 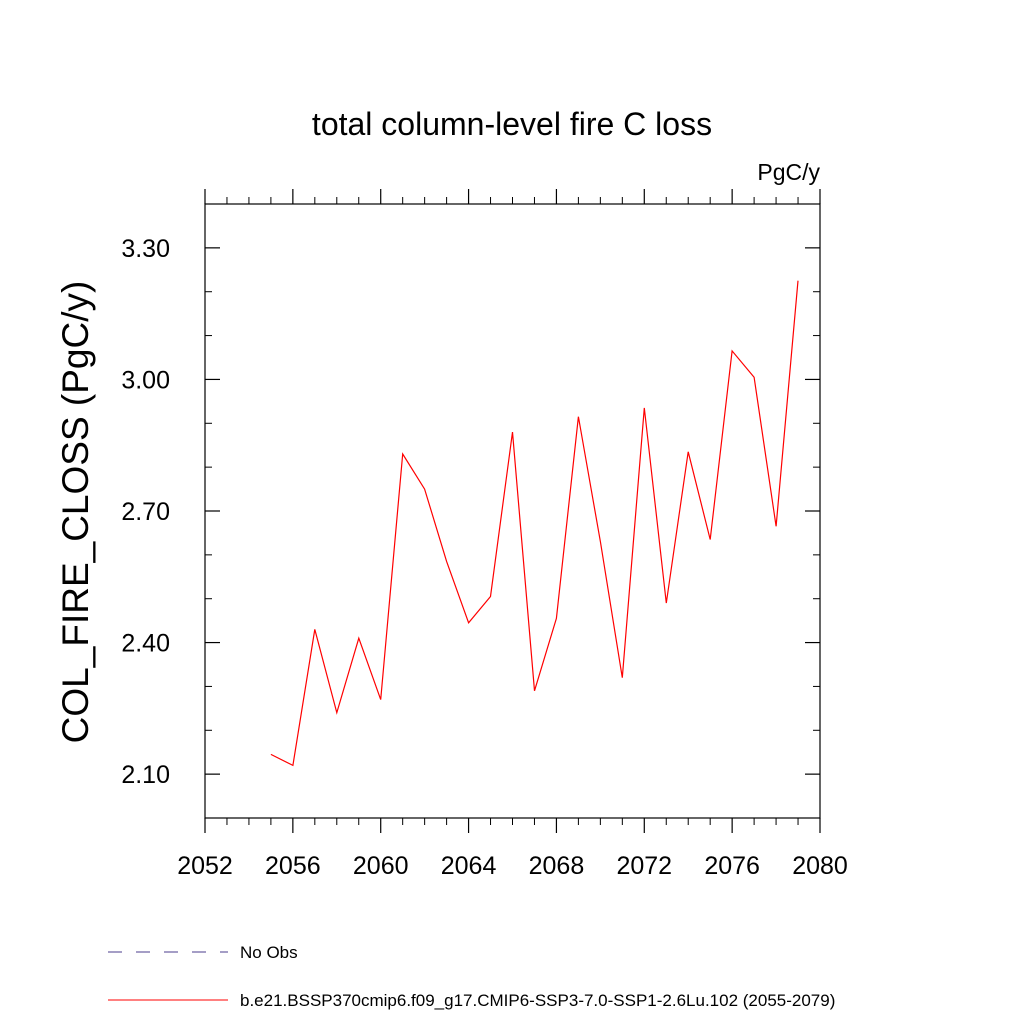 I want to click on chart-title: total column-level fire C loss, so click(x=512, y=124).